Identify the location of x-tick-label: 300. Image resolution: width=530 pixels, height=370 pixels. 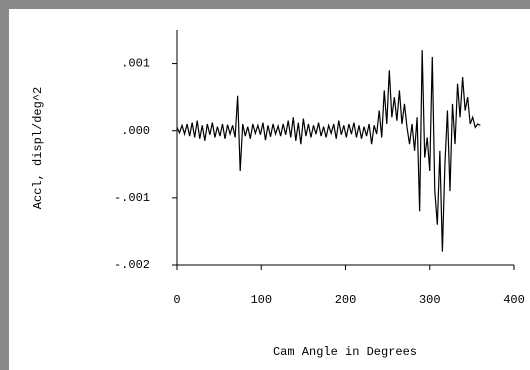
(430, 300).